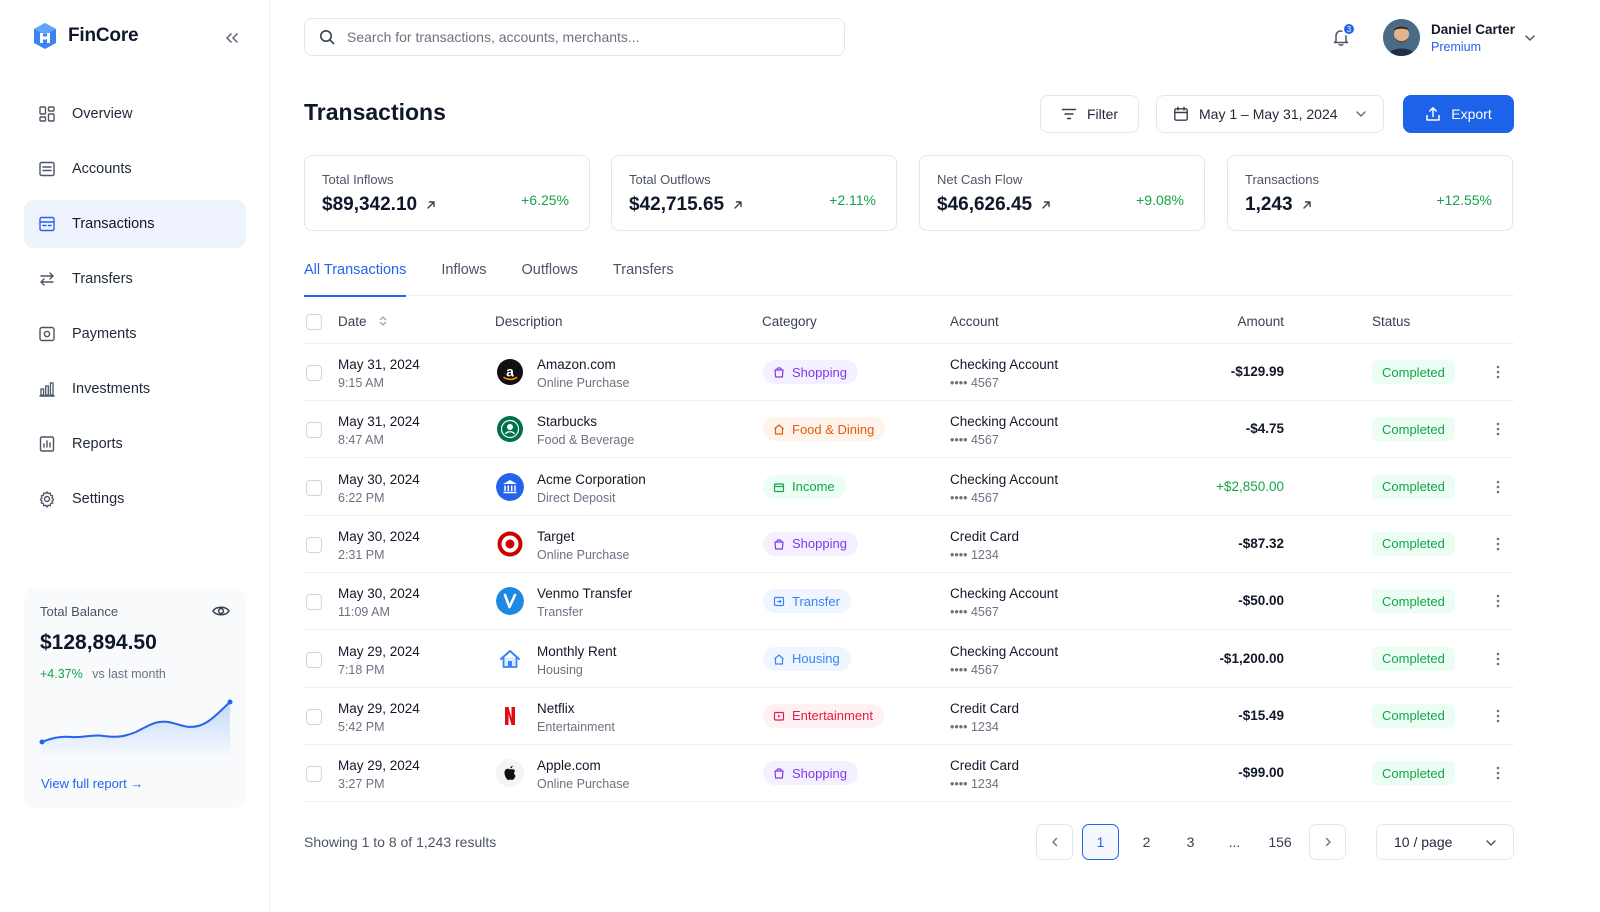 The width and height of the screenshot is (1600, 912). Describe the element at coordinates (1413, 658) in the screenshot. I see `status-badge: Completed` at that location.